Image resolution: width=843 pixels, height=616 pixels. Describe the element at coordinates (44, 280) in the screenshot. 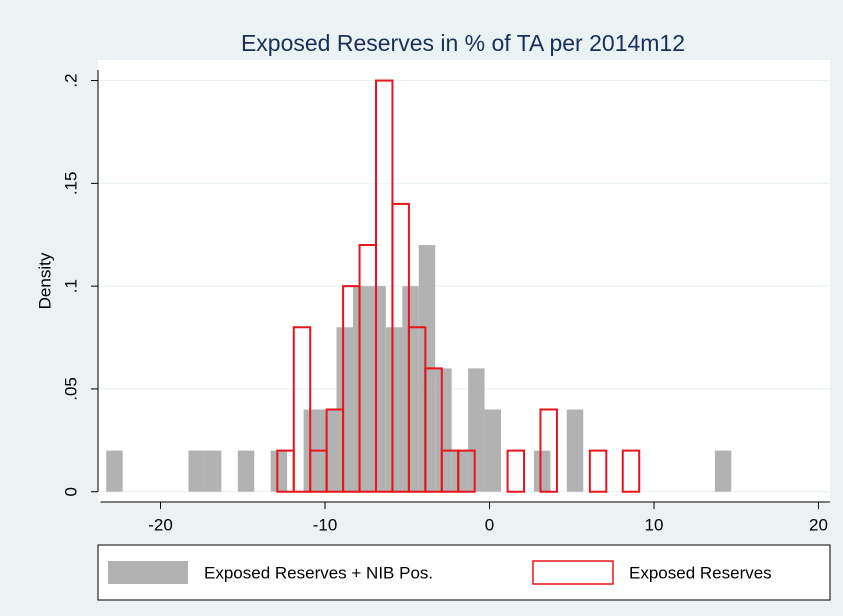

I see `y-axis-label: Density` at that location.